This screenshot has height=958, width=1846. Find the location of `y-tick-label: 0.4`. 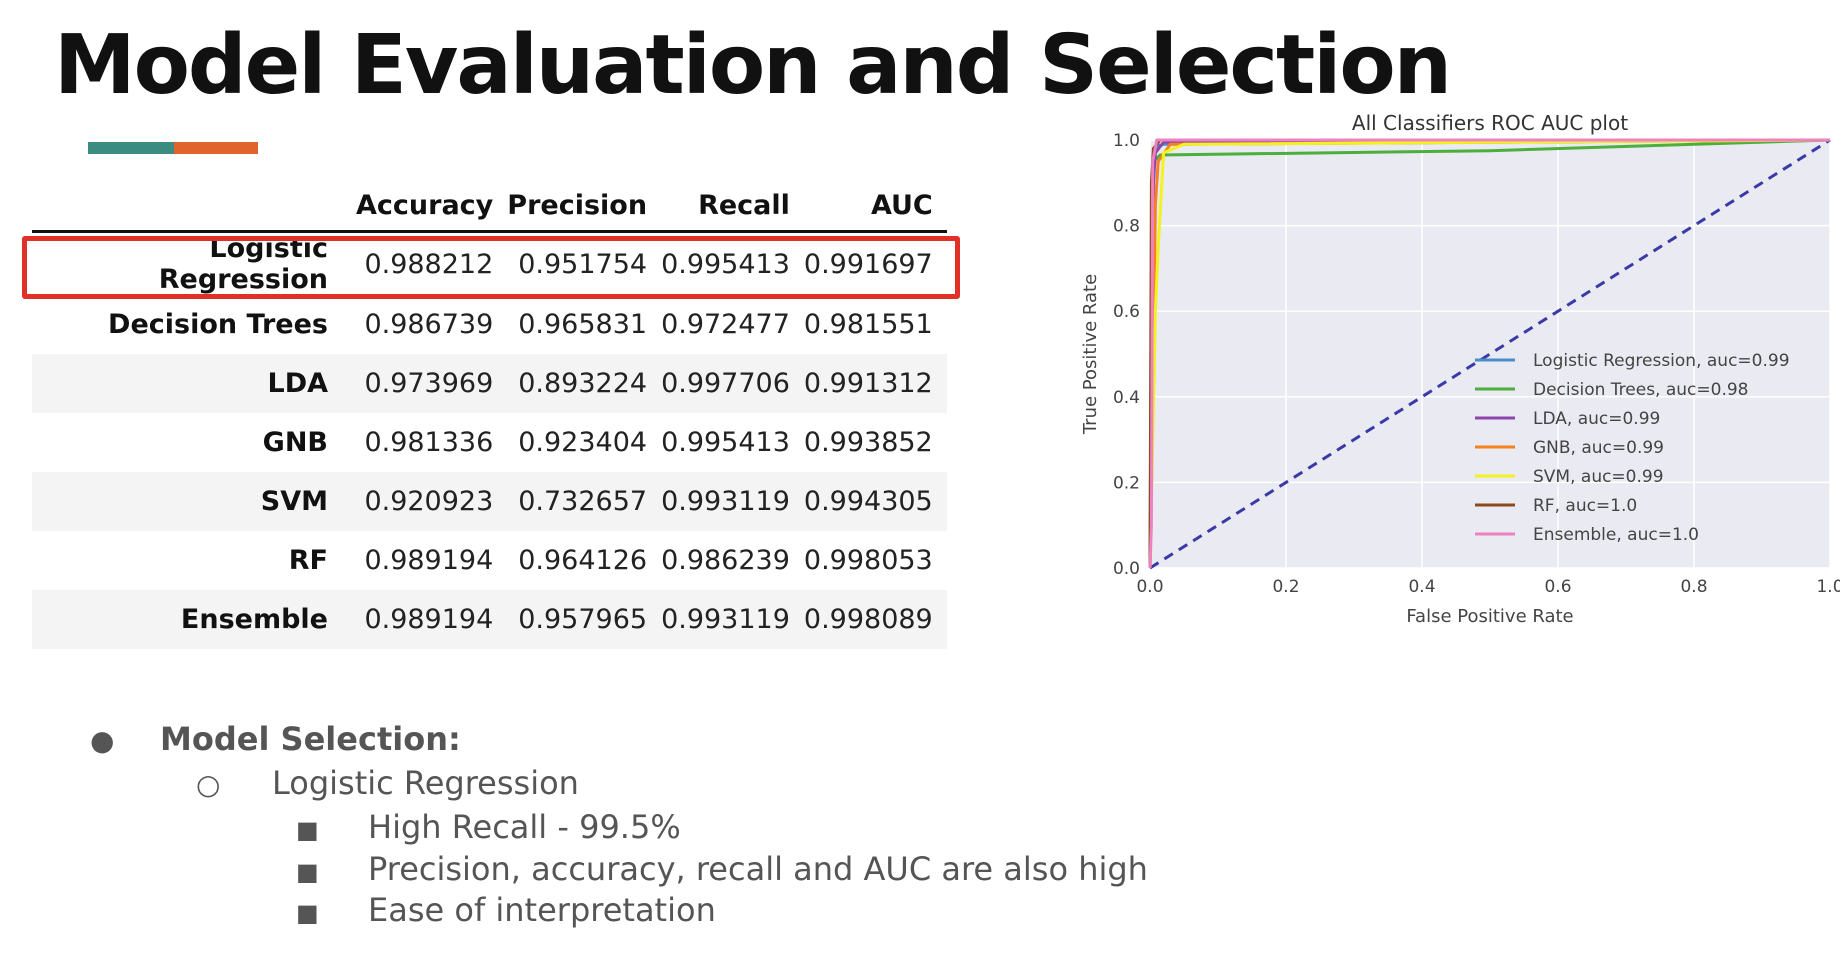

y-tick-label: 0.4 is located at coordinates (1126, 398).